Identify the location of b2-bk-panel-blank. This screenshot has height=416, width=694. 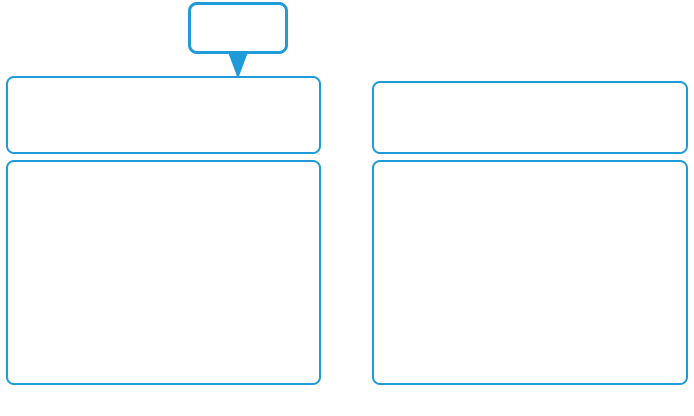
(530, 117).